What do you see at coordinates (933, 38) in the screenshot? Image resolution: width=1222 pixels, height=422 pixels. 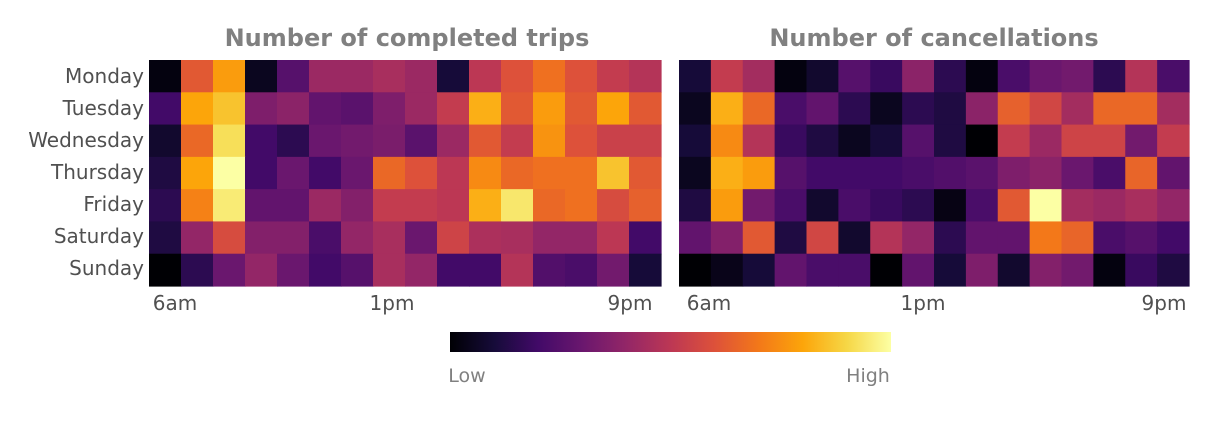 I see `cancellations-title: Number of cancellations` at bounding box center [933, 38].